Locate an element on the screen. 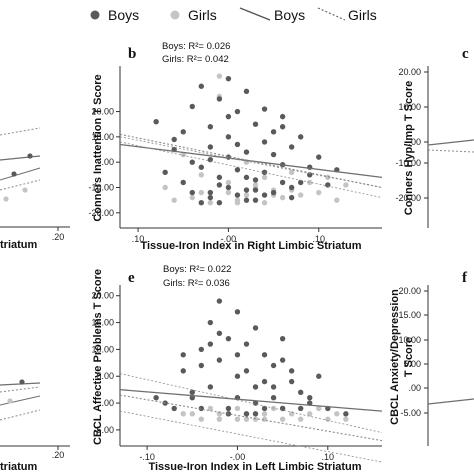 This screenshot has height=474, width=474. legend-girls-marker is located at coordinates (175, 15).